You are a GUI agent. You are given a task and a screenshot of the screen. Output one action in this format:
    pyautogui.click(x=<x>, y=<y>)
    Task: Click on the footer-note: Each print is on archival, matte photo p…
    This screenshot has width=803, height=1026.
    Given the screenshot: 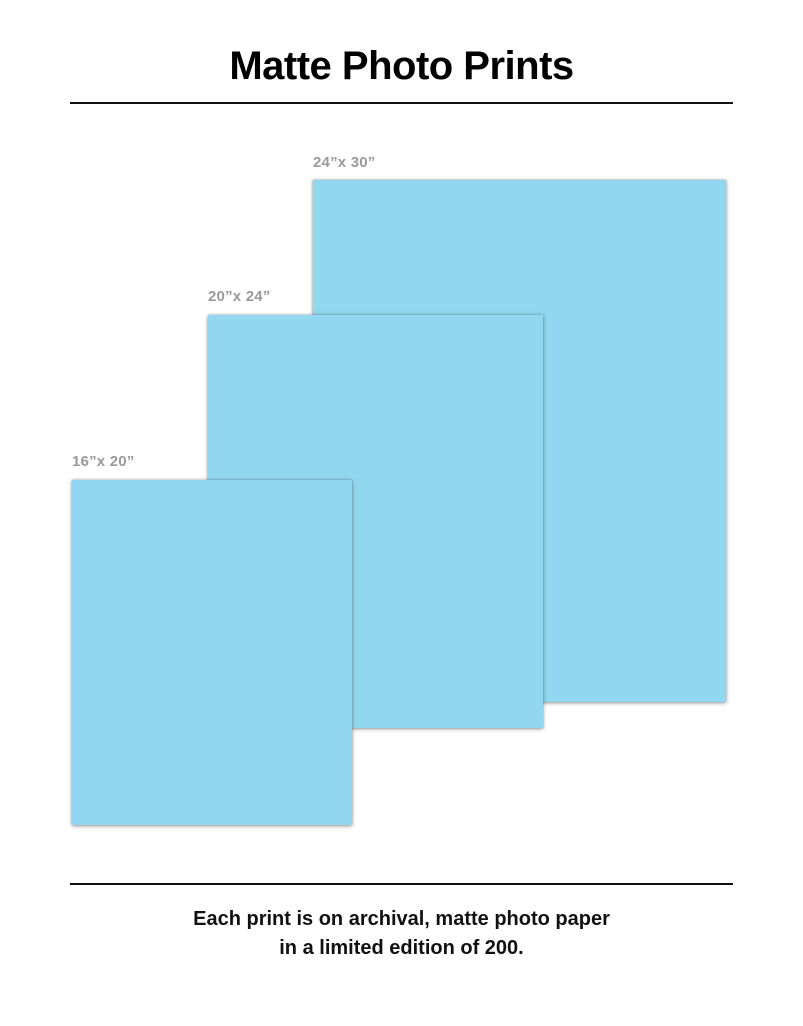 What is the action you would take?
    pyautogui.click(x=401, y=934)
    